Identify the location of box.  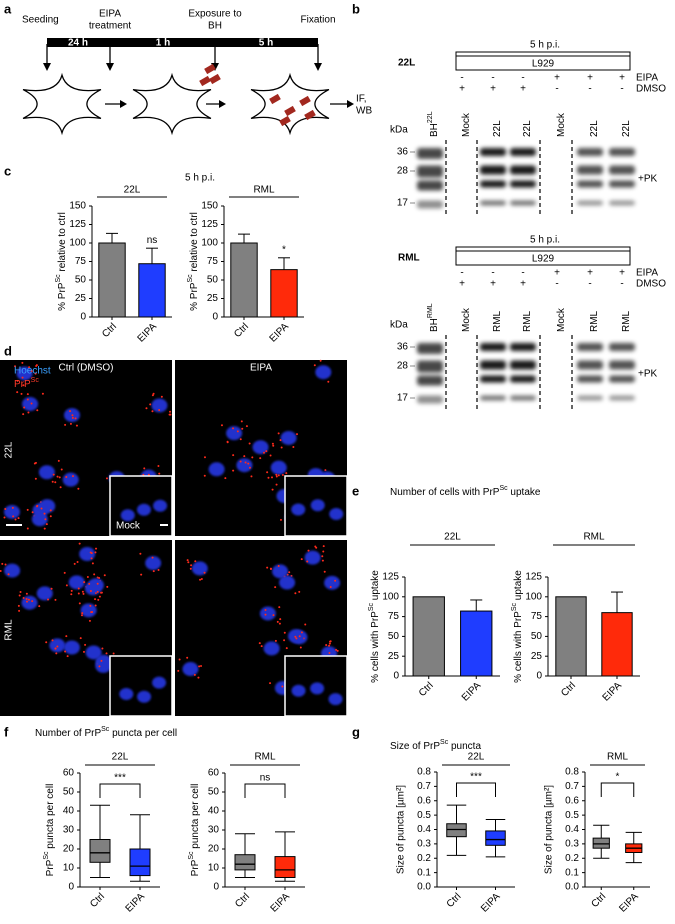
(456, 830).